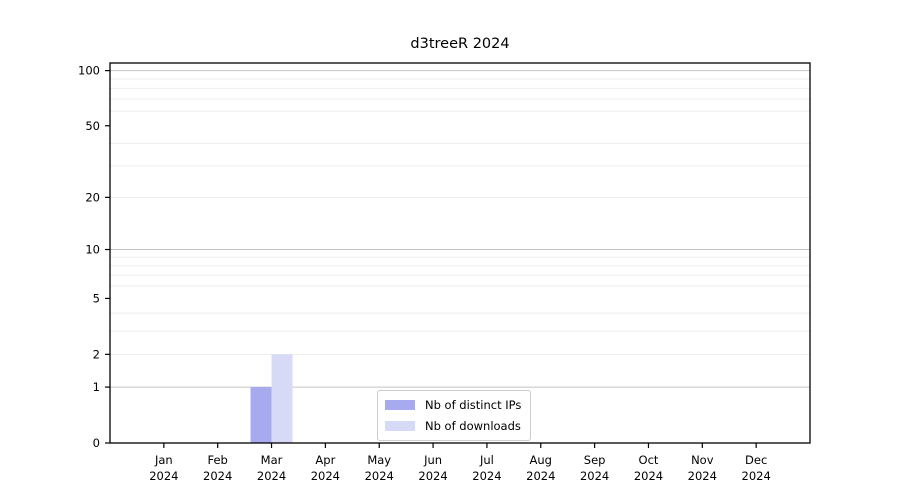  What do you see at coordinates (92, 250) in the screenshot?
I see `y-tick-label: 10` at bounding box center [92, 250].